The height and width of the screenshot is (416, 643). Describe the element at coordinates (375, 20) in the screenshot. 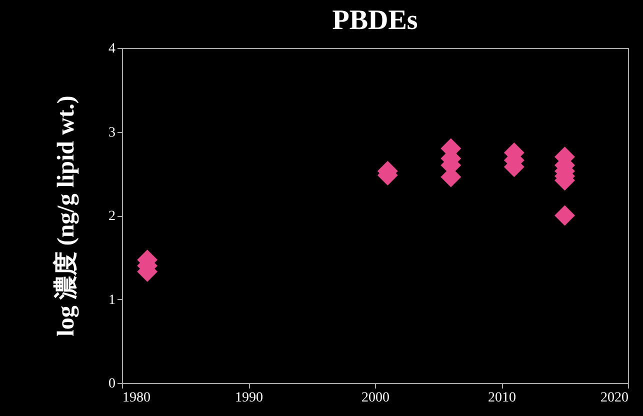

I see `chart-title: PBDEs` at that location.